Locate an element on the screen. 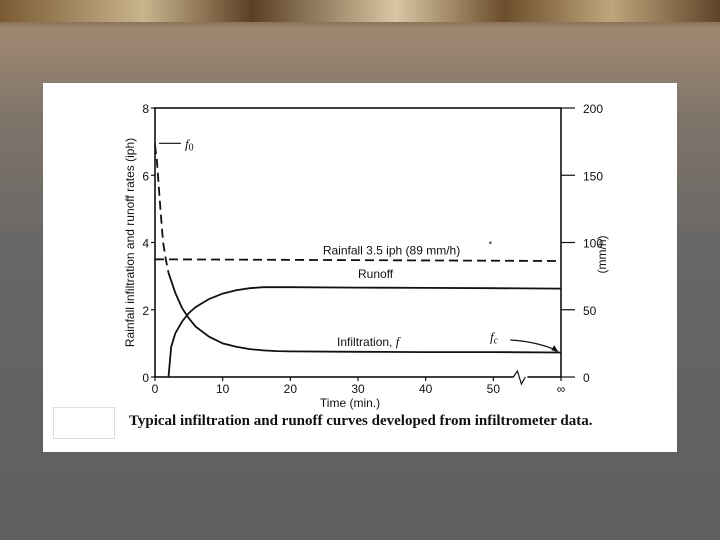 Image resolution: width=720 pixels, height=540 pixels. y-left-tick-label: 6 is located at coordinates (145, 176).